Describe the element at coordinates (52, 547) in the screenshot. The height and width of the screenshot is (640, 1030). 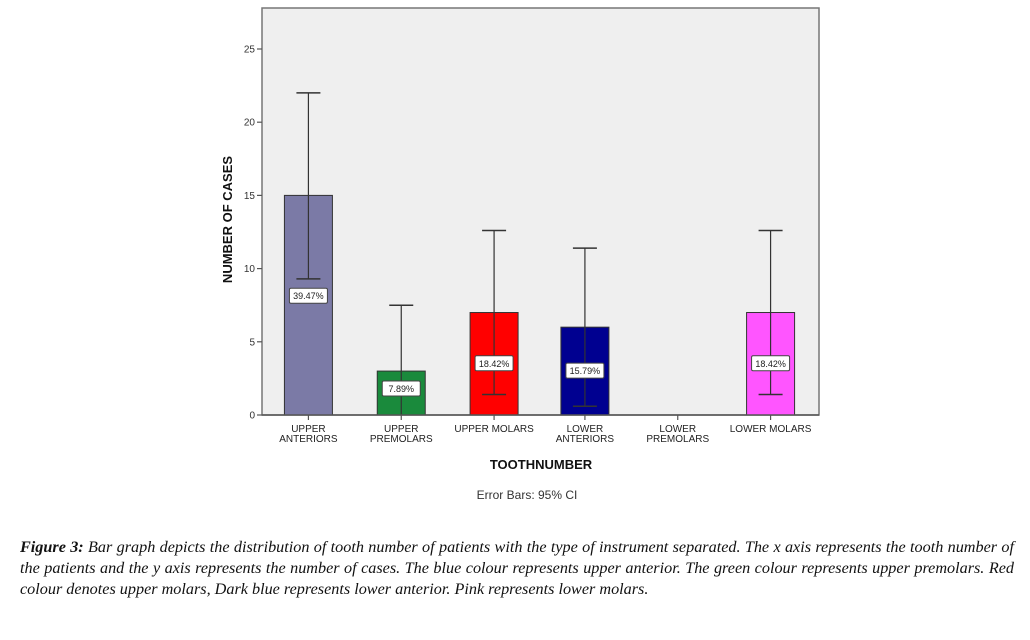
I see `caption-label: Figure 3:` at that location.